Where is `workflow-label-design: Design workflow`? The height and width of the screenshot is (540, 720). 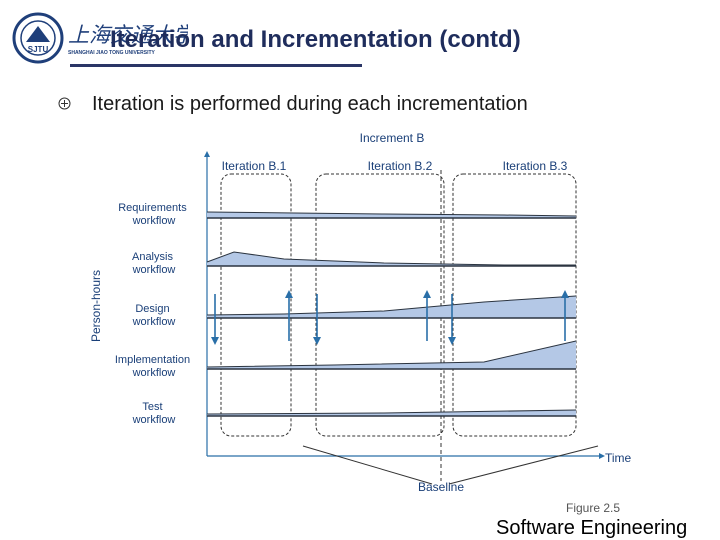
workflow-label-design: Design workflow is located at coordinates (154, 315).